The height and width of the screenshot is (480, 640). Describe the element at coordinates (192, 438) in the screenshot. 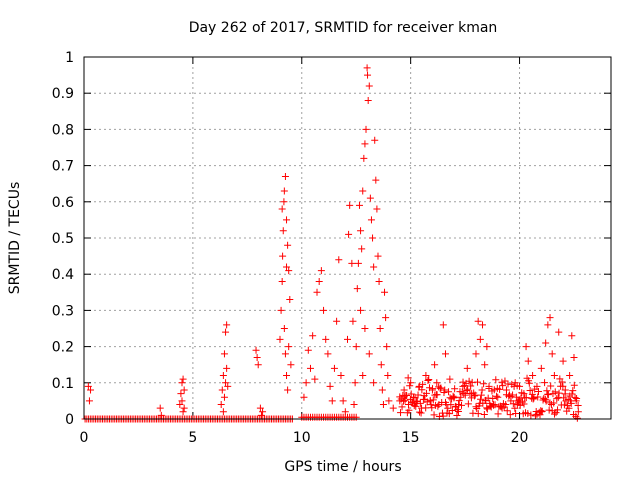

I see `x-tick-label: 5` at that location.